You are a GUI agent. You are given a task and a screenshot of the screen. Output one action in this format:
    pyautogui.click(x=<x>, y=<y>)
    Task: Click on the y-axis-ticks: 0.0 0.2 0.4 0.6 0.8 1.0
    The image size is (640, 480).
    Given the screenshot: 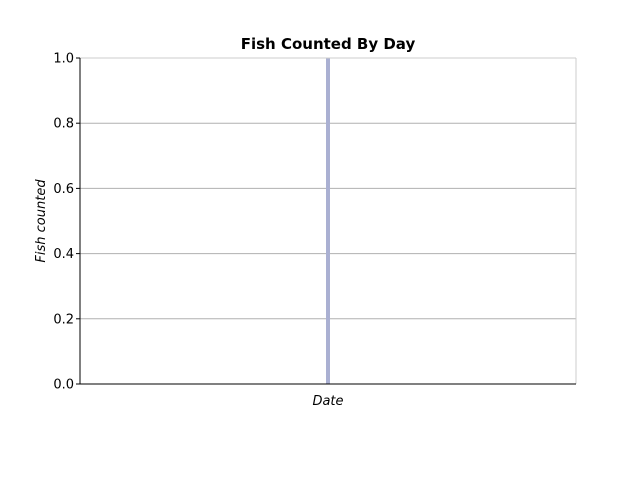 What is the action you would take?
    pyautogui.click(x=66, y=222)
    